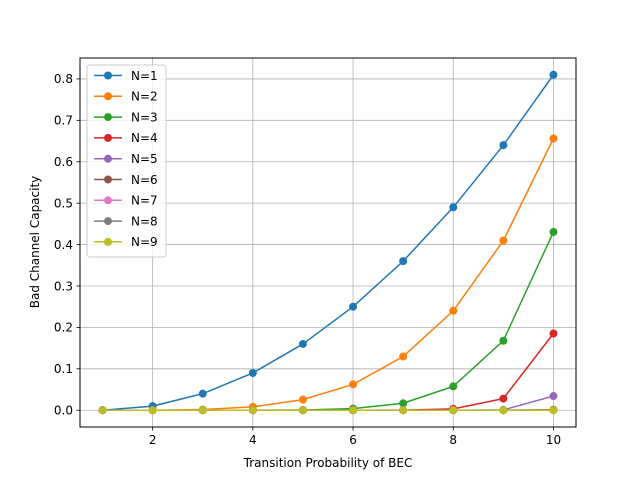  Describe the element at coordinates (63, 328) in the screenshot. I see `y-tick-label: 0.2` at that location.